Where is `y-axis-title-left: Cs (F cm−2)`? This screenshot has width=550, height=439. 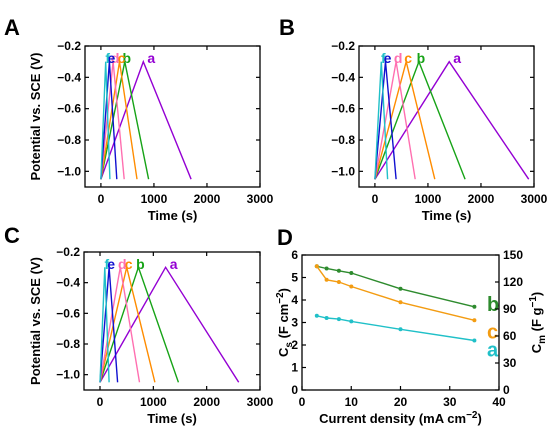
y-axis-title-left: Cs (F cm−2) is located at coordinates (285, 322).